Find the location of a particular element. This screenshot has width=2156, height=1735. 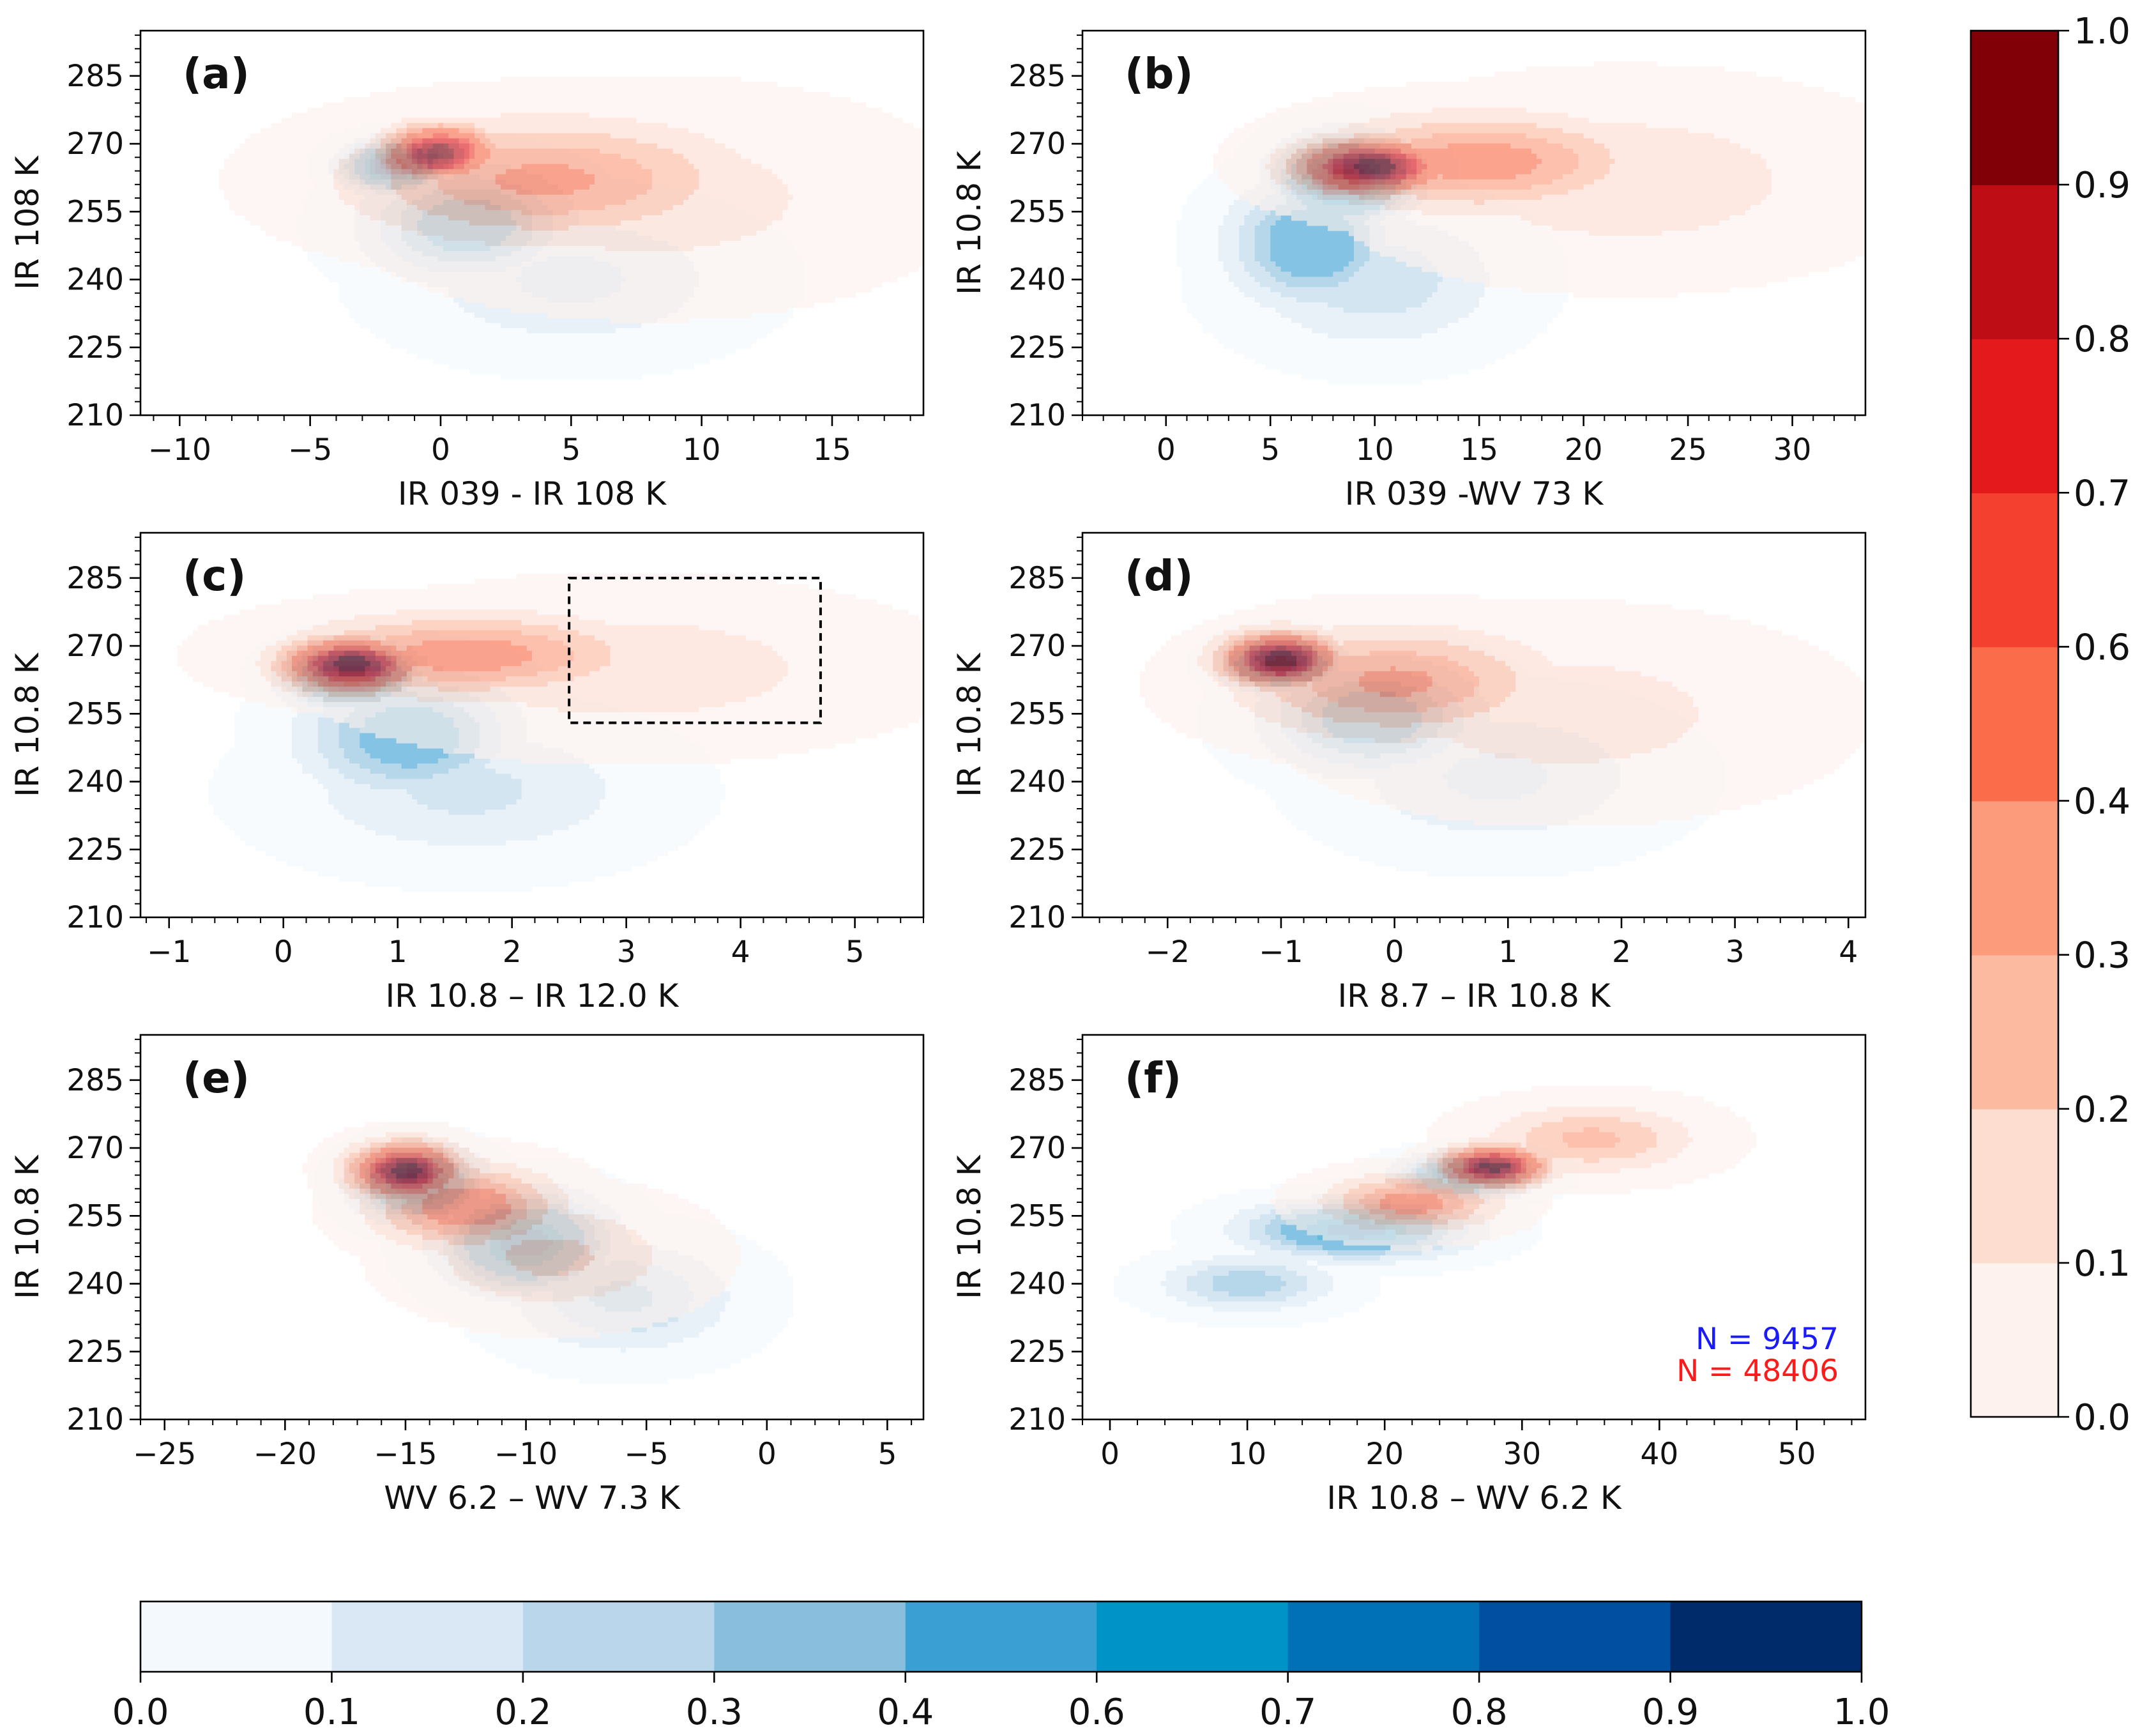

y-axis-label: IR 10.8 K is located at coordinates (969, 724).